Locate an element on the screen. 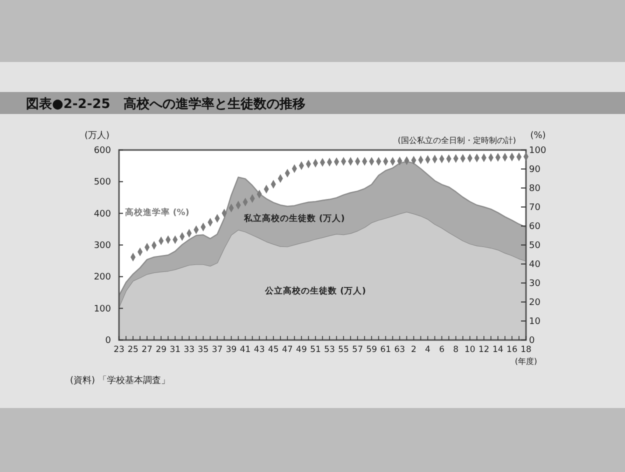 The height and width of the screenshot is (472, 625). series-label: 私立高校の生徒数 (万人) is located at coordinates (294, 218).